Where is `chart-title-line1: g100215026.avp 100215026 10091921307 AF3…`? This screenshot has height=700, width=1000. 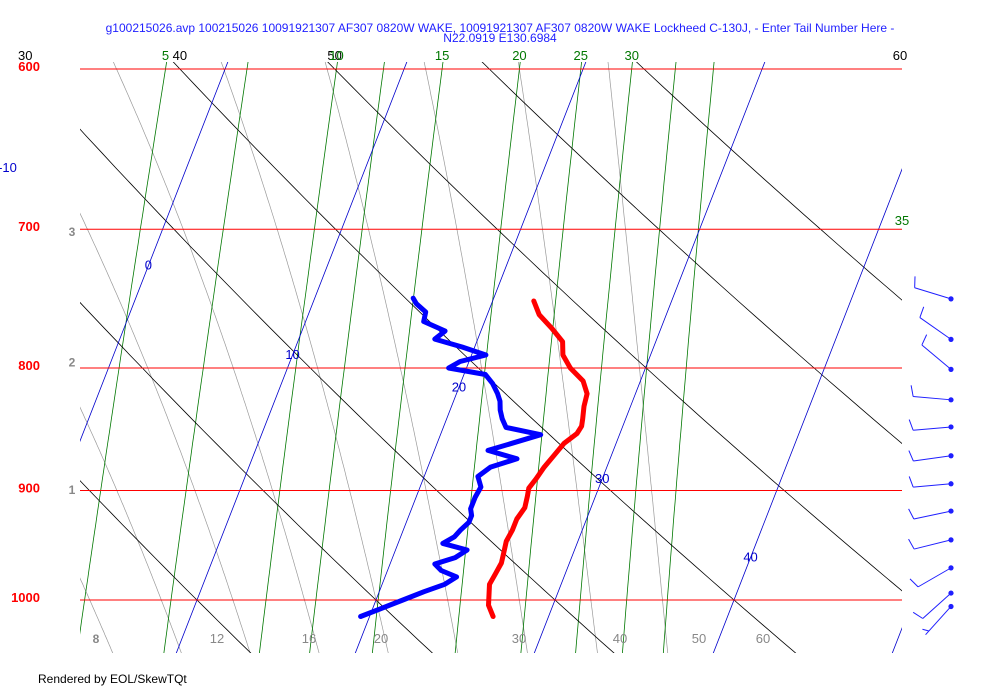 chart-title-line1: g100215026.avp 100215026 10091921307 AF3… is located at coordinates (500, 28).